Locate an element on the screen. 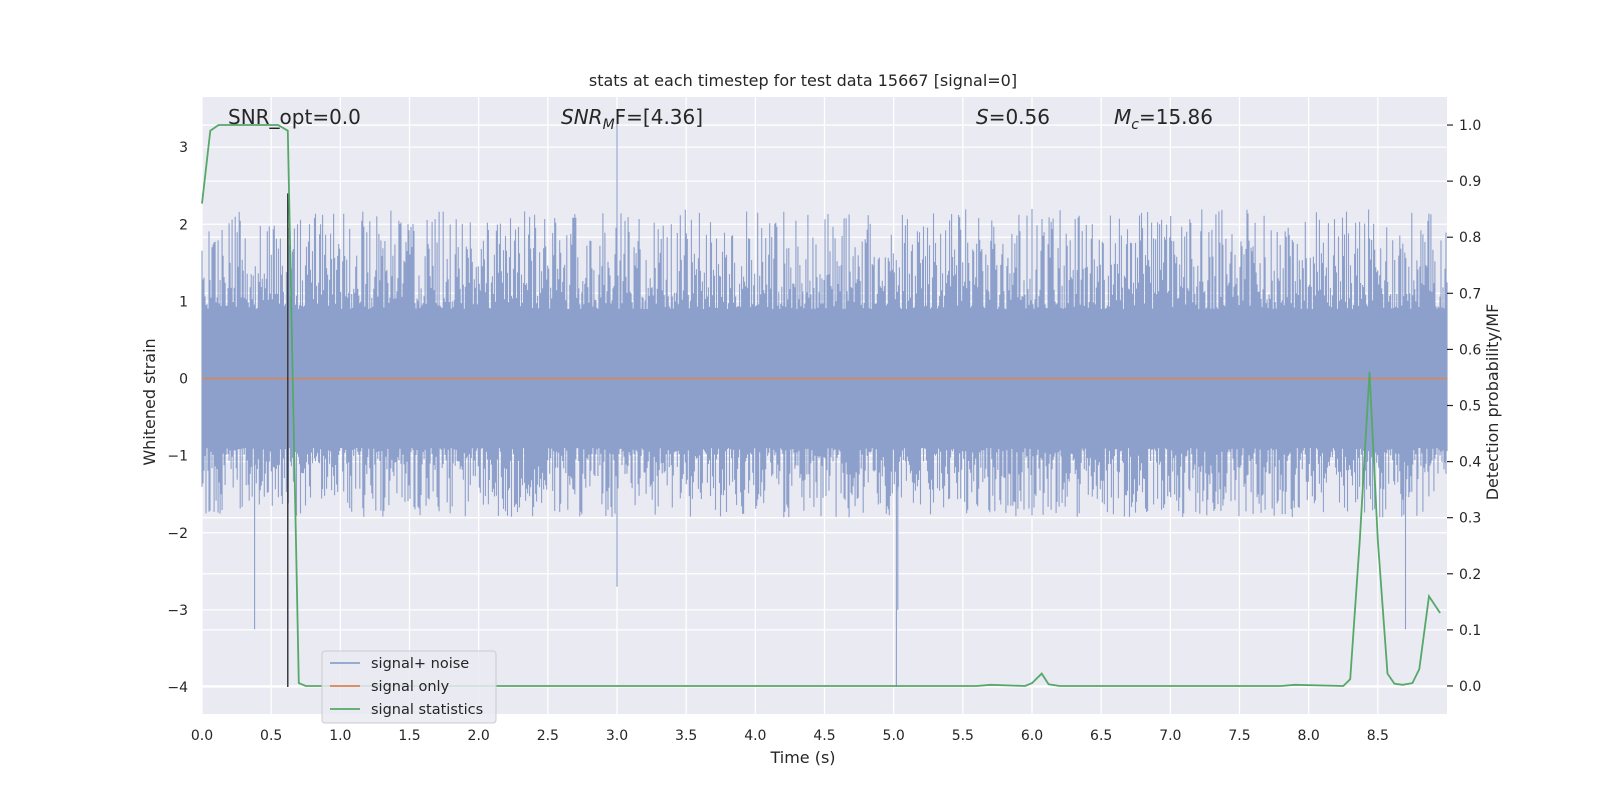 The image size is (1600, 800). x-tick-label: 4.5 is located at coordinates (824, 736).